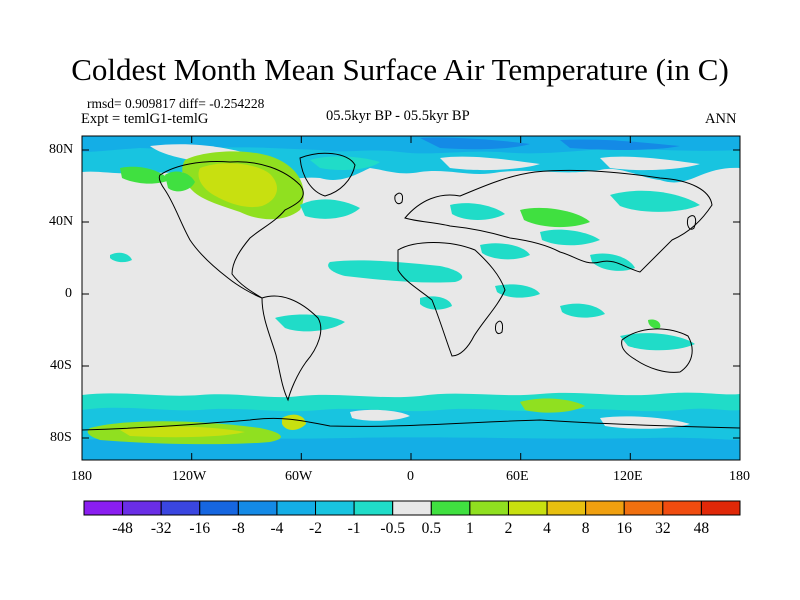 The height and width of the screenshot is (600, 800). What do you see at coordinates (61, 437) in the screenshot?
I see `lat-label-80s: 80S` at bounding box center [61, 437].